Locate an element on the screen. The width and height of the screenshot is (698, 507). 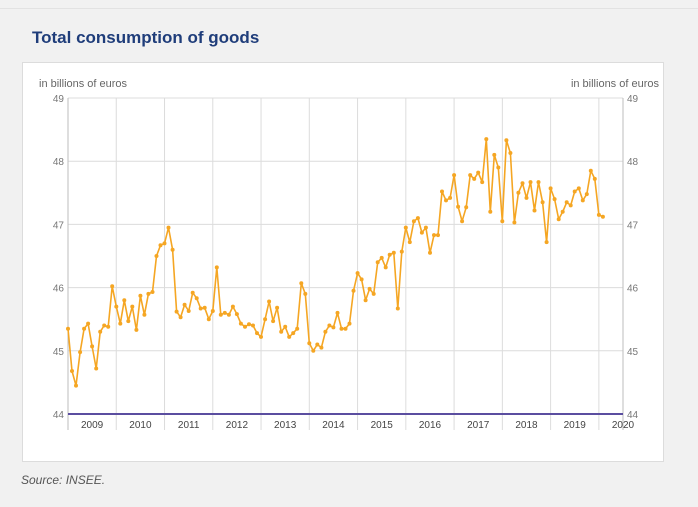
x-tick-label: 2009 is located at coordinates (92, 425).